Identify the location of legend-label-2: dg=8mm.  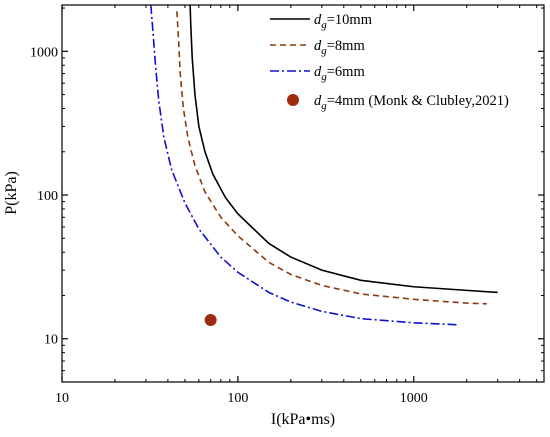
(339, 47).